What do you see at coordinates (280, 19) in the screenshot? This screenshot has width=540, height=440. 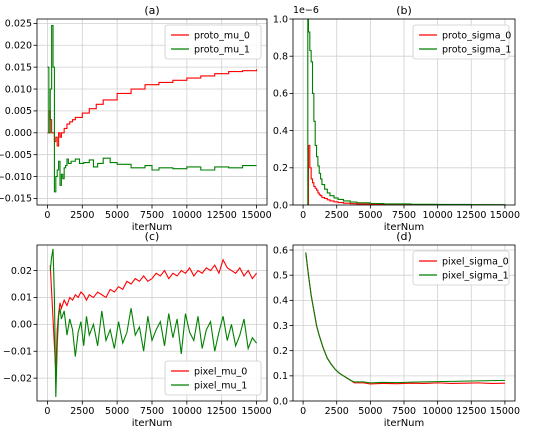 I see `y-tick-label: 1.0` at bounding box center [280, 19].